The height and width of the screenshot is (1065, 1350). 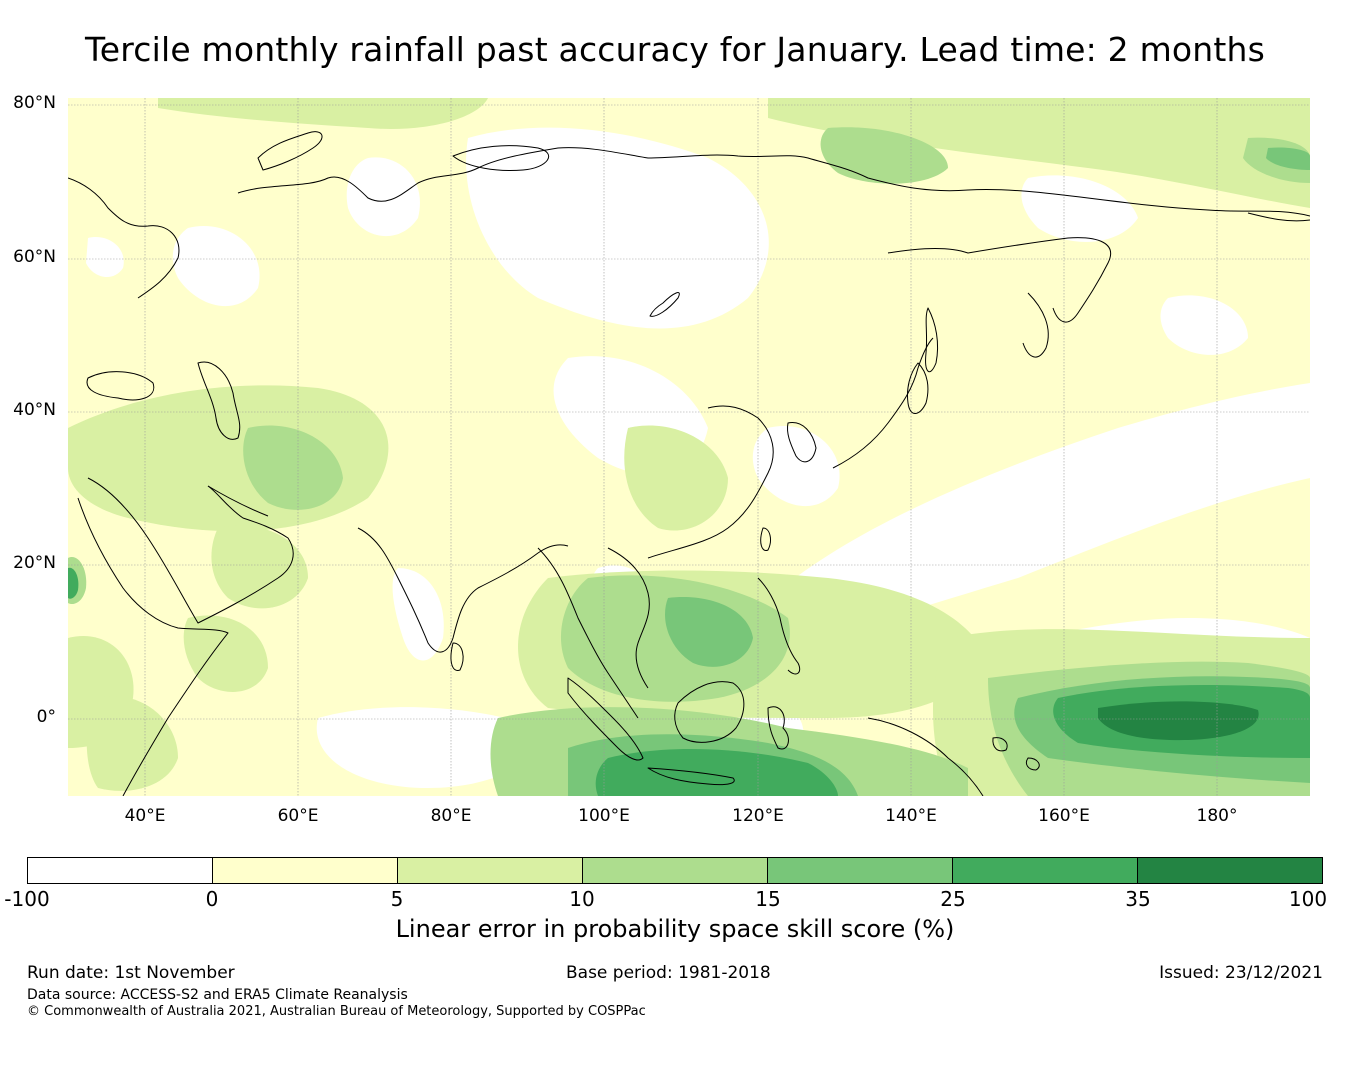 What do you see at coordinates (1308, 899) in the screenshot?
I see `colorbar-tick: 100` at bounding box center [1308, 899].